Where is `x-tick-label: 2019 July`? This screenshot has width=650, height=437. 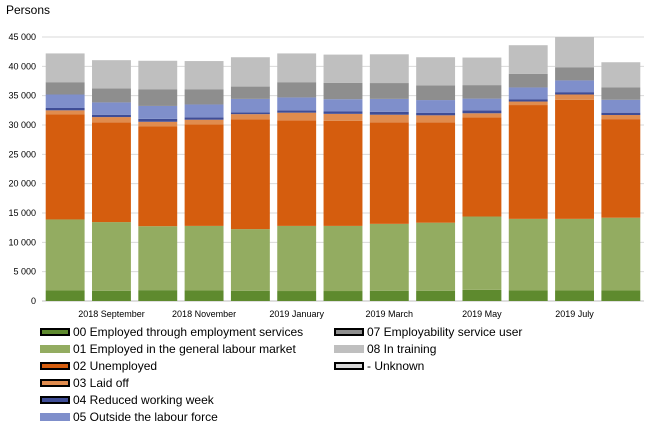
x-tick-label: 2019 July is located at coordinates (574, 314).